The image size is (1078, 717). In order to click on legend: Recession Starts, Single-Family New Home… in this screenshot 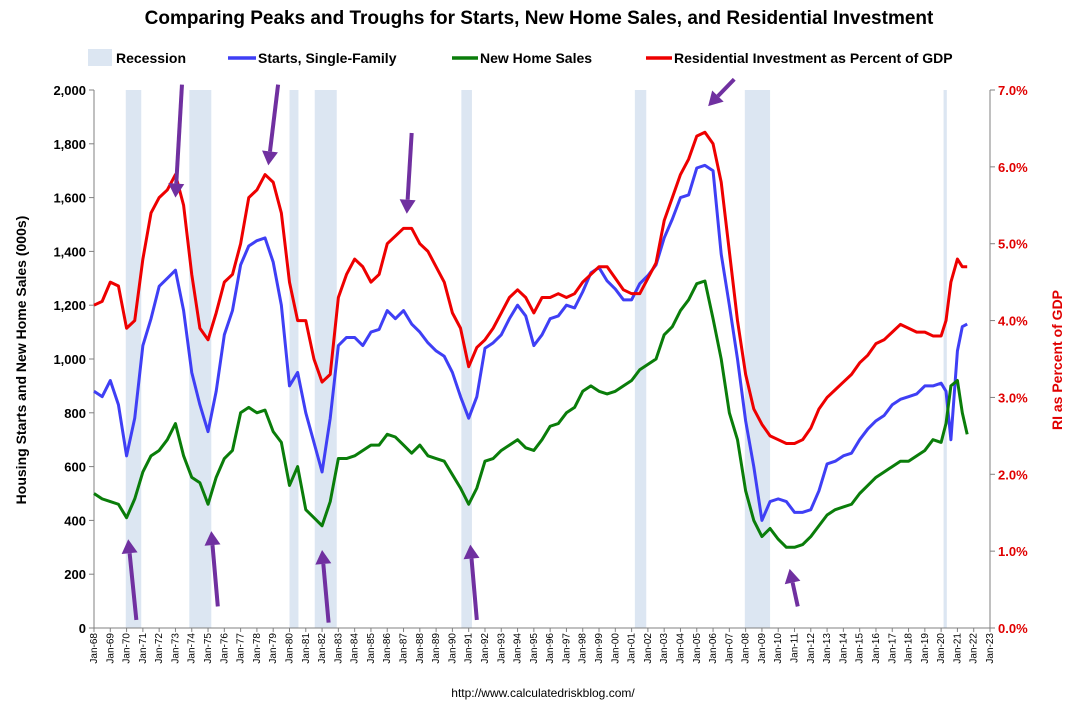, I will do `click(520, 57)`.